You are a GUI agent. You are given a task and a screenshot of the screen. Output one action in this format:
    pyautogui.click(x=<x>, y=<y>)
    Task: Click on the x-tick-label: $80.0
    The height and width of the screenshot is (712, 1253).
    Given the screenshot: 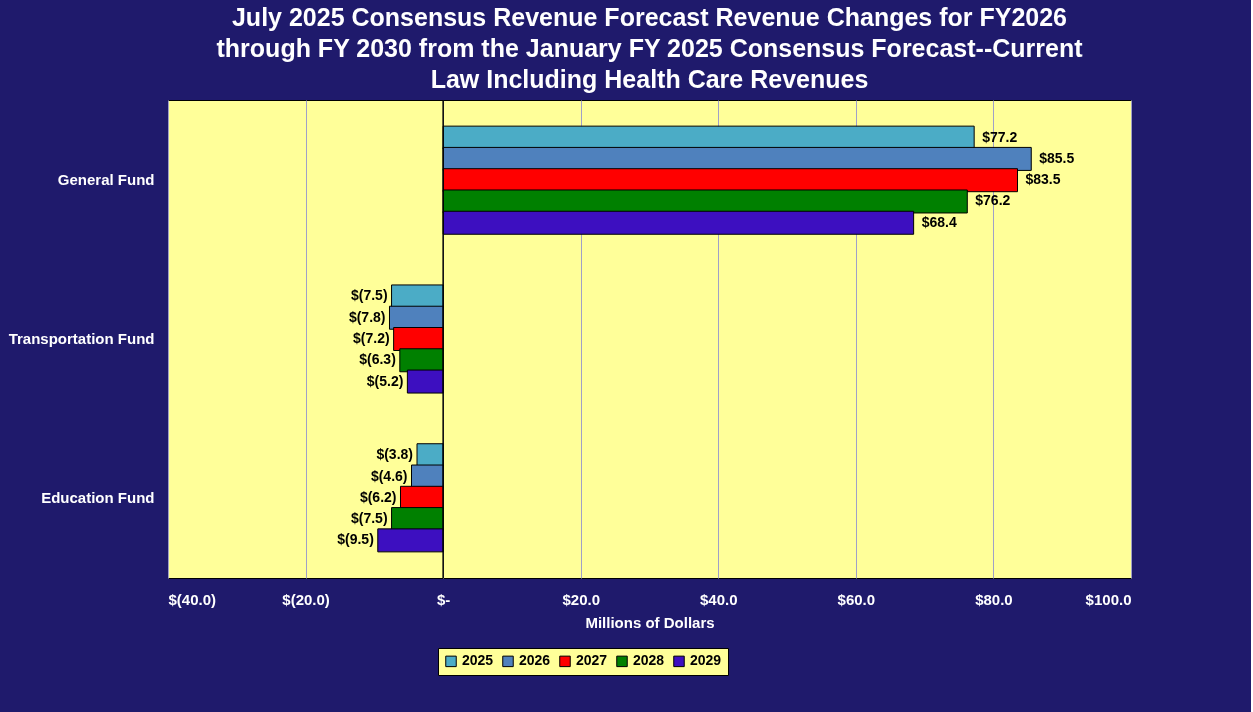 What is the action you would take?
    pyautogui.click(x=994, y=599)
    